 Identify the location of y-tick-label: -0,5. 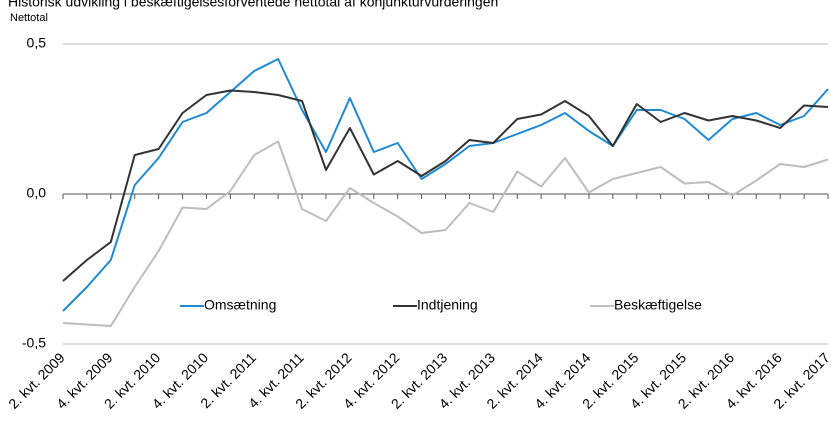
(34, 343).